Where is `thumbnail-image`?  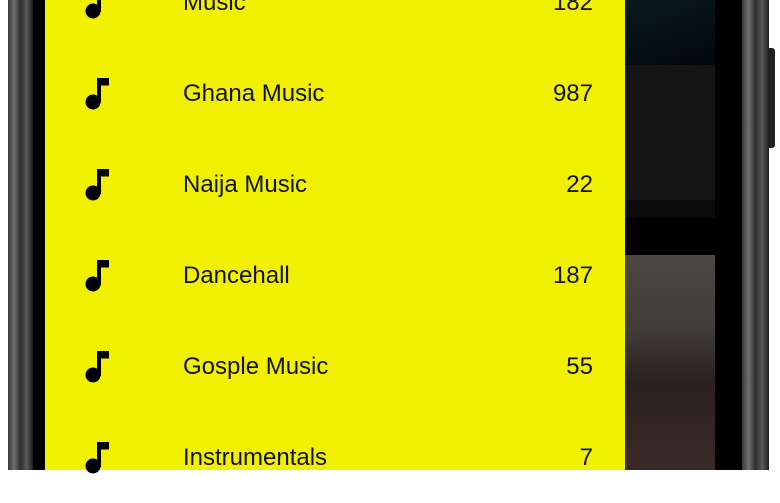
thumbnail-image is located at coordinates (670, 32).